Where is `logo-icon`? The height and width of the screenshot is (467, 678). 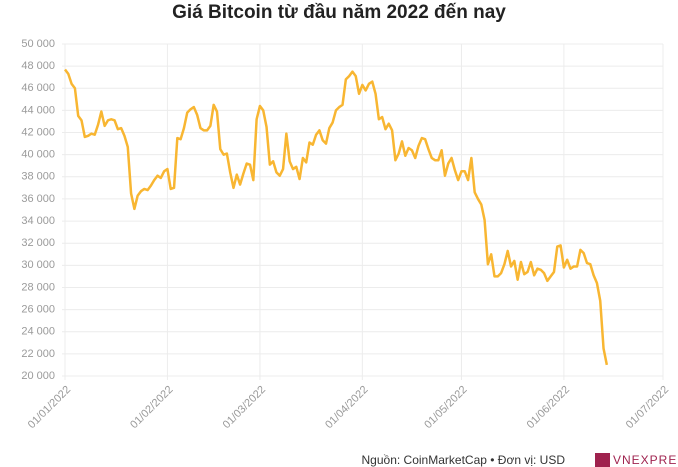 logo-icon is located at coordinates (602, 460).